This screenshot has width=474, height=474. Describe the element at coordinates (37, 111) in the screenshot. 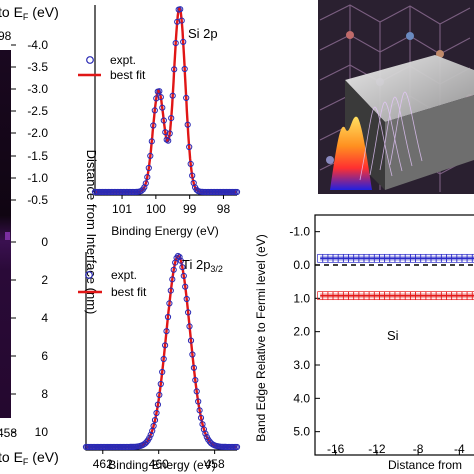

I see `strip-tick-label: -2.5` at that location.